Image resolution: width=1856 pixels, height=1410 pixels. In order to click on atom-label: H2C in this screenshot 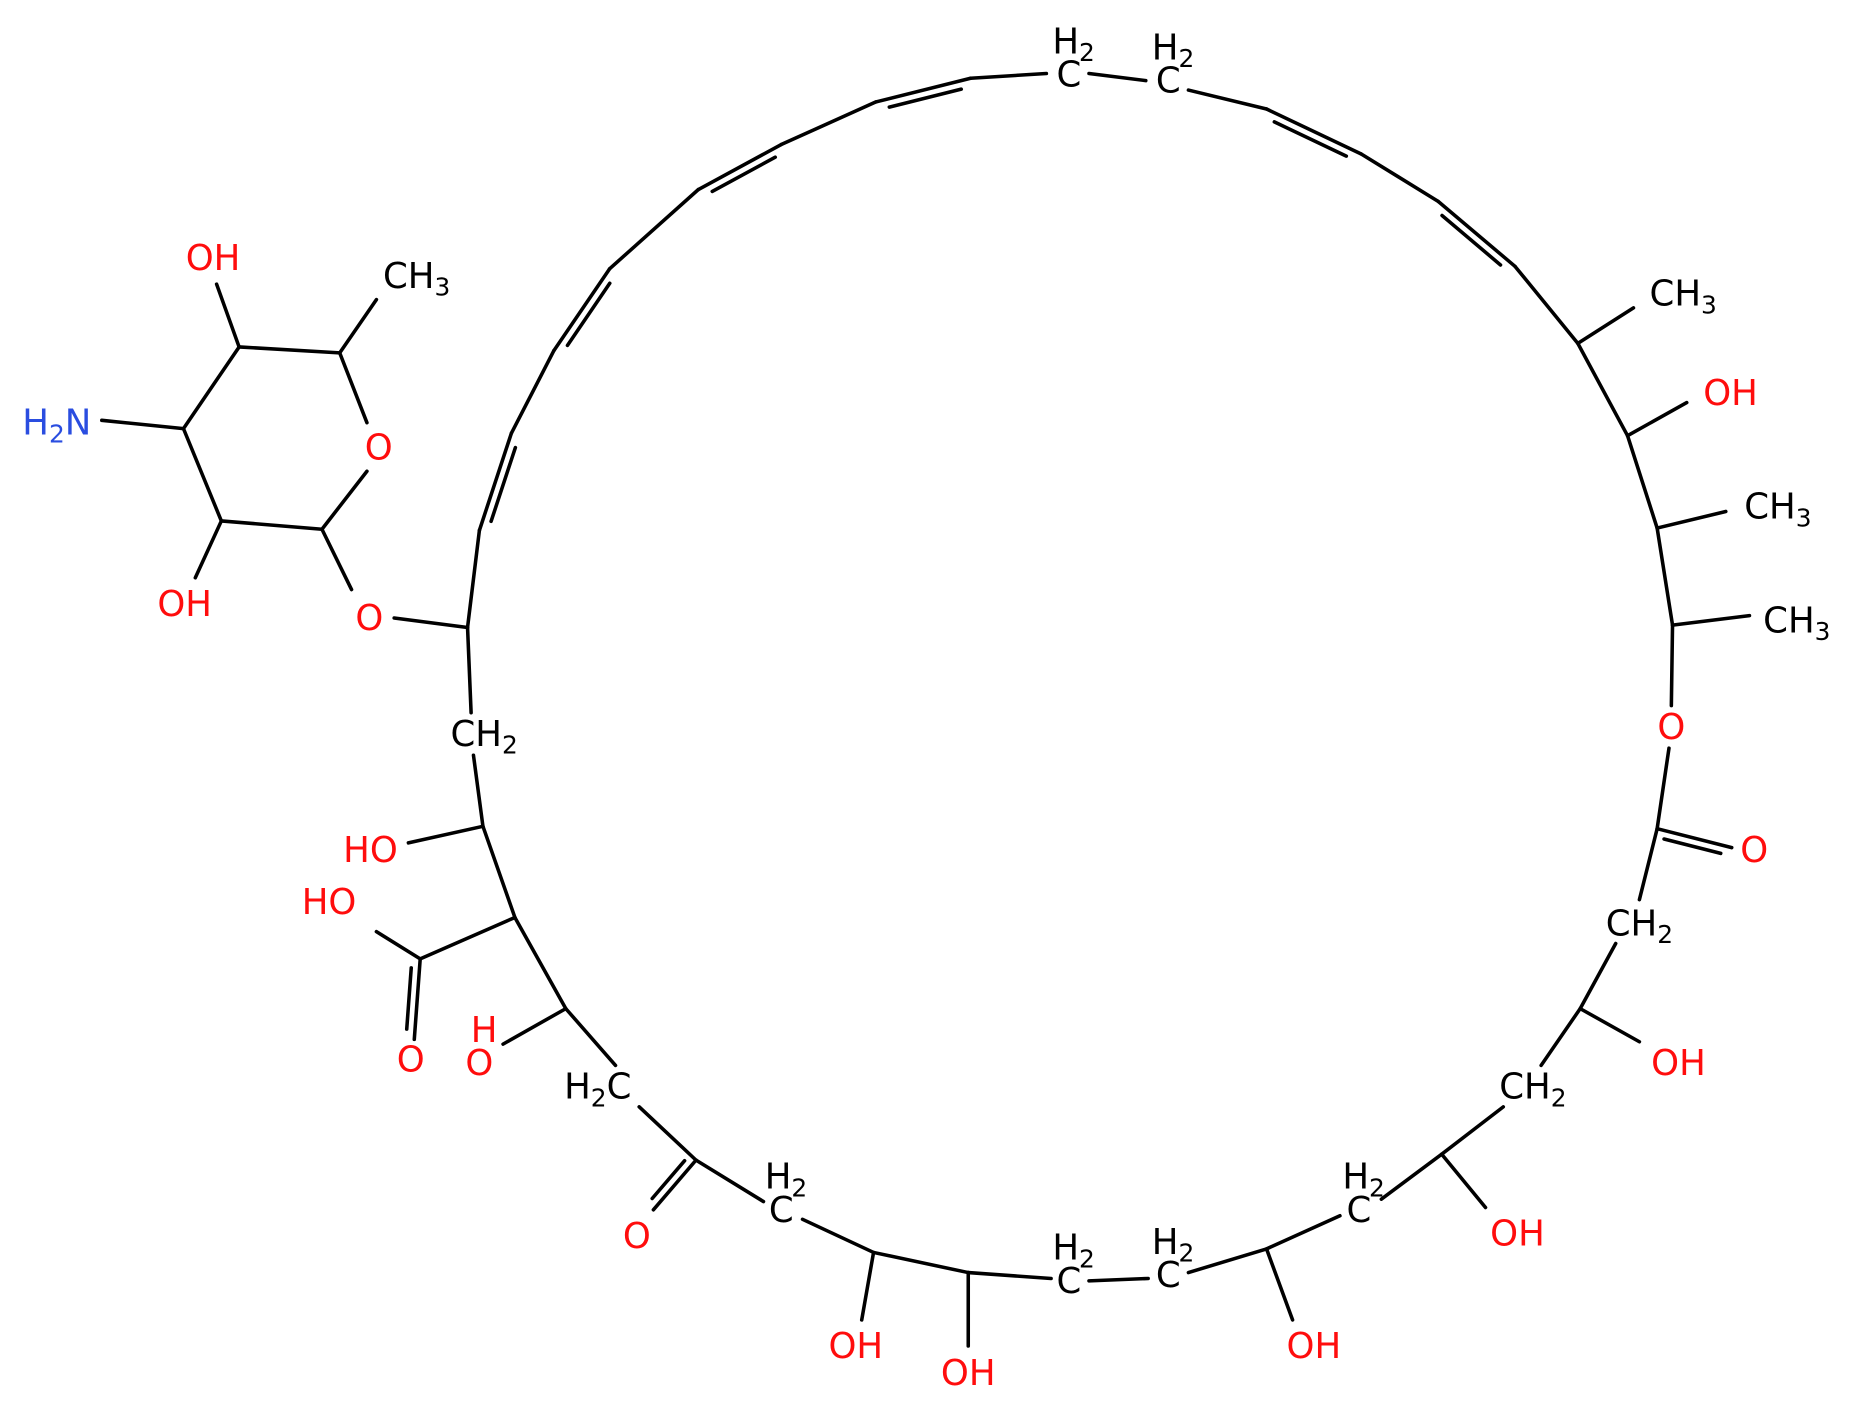, I will do `click(597, 1089)`.